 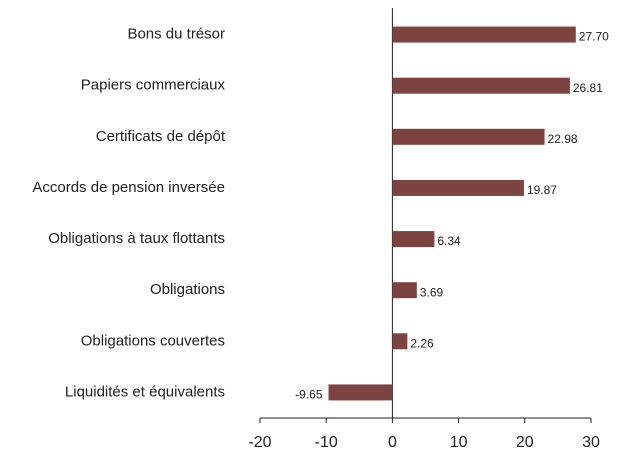 I want to click on y-tick-label: Accords de pension inversée, so click(x=128, y=187).